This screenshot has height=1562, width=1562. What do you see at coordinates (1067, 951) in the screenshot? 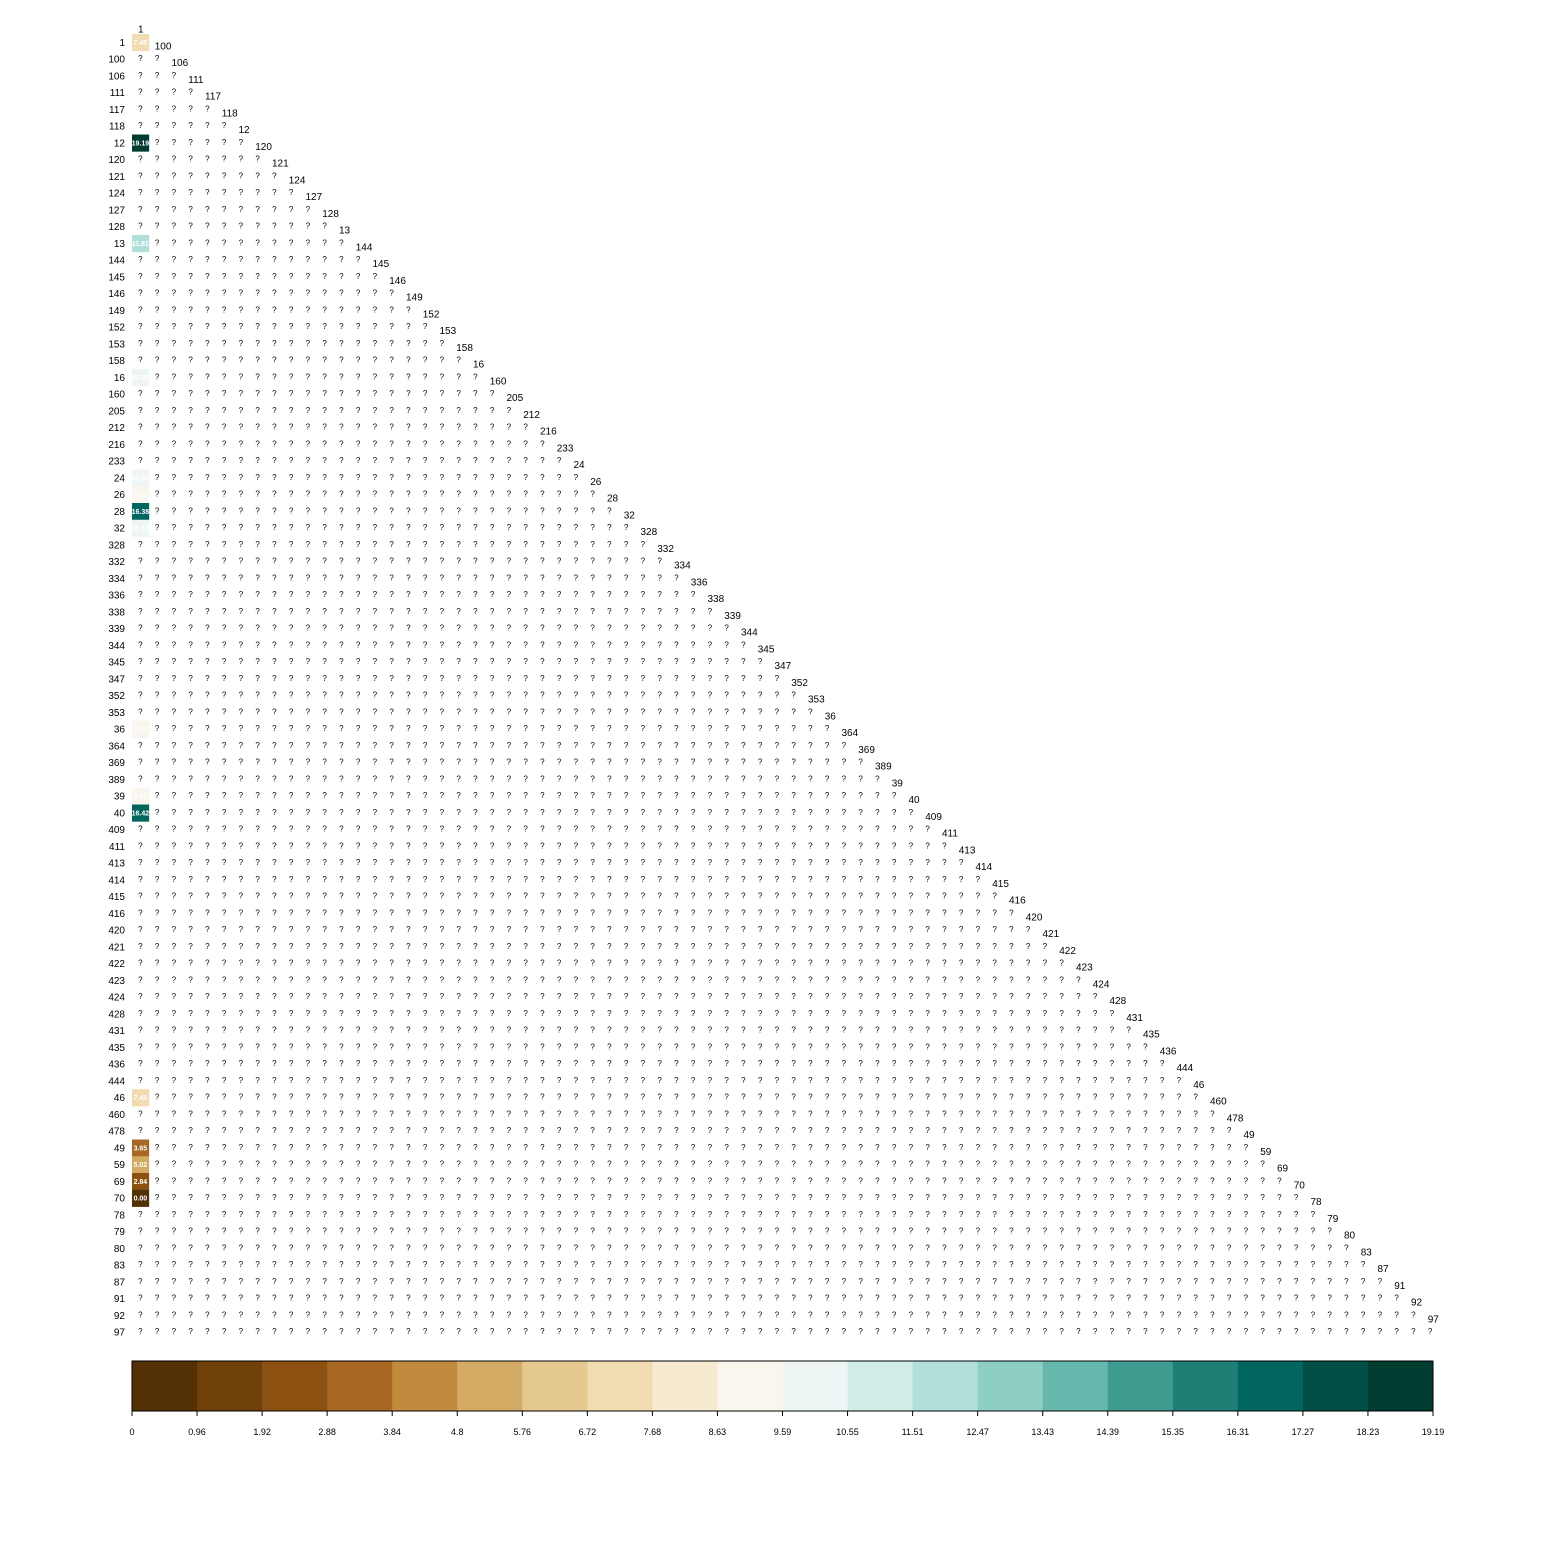
I see `column-label: 422` at bounding box center [1067, 951].